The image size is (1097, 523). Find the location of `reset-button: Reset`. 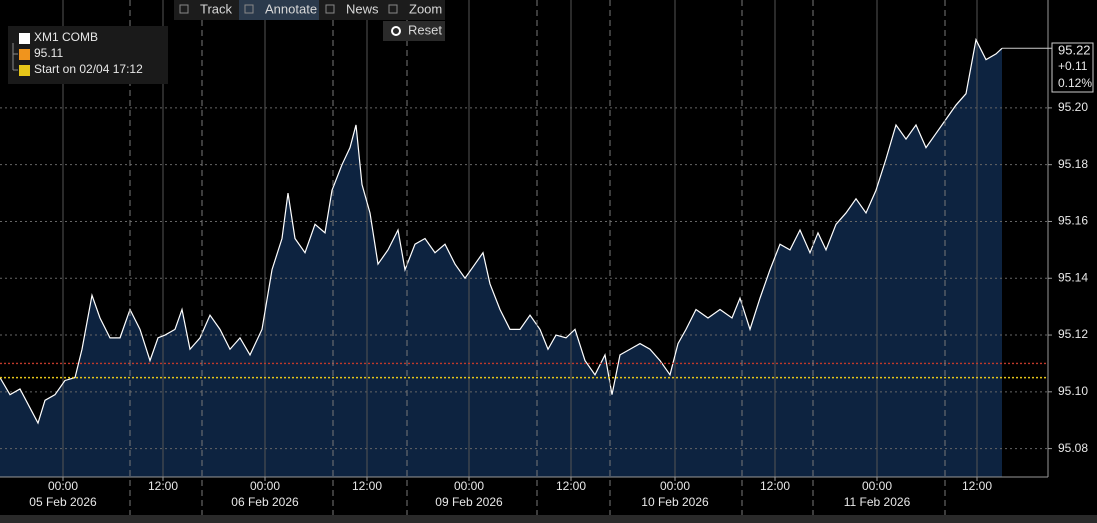

reset-button: Reset is located at coordinates (425, 29).